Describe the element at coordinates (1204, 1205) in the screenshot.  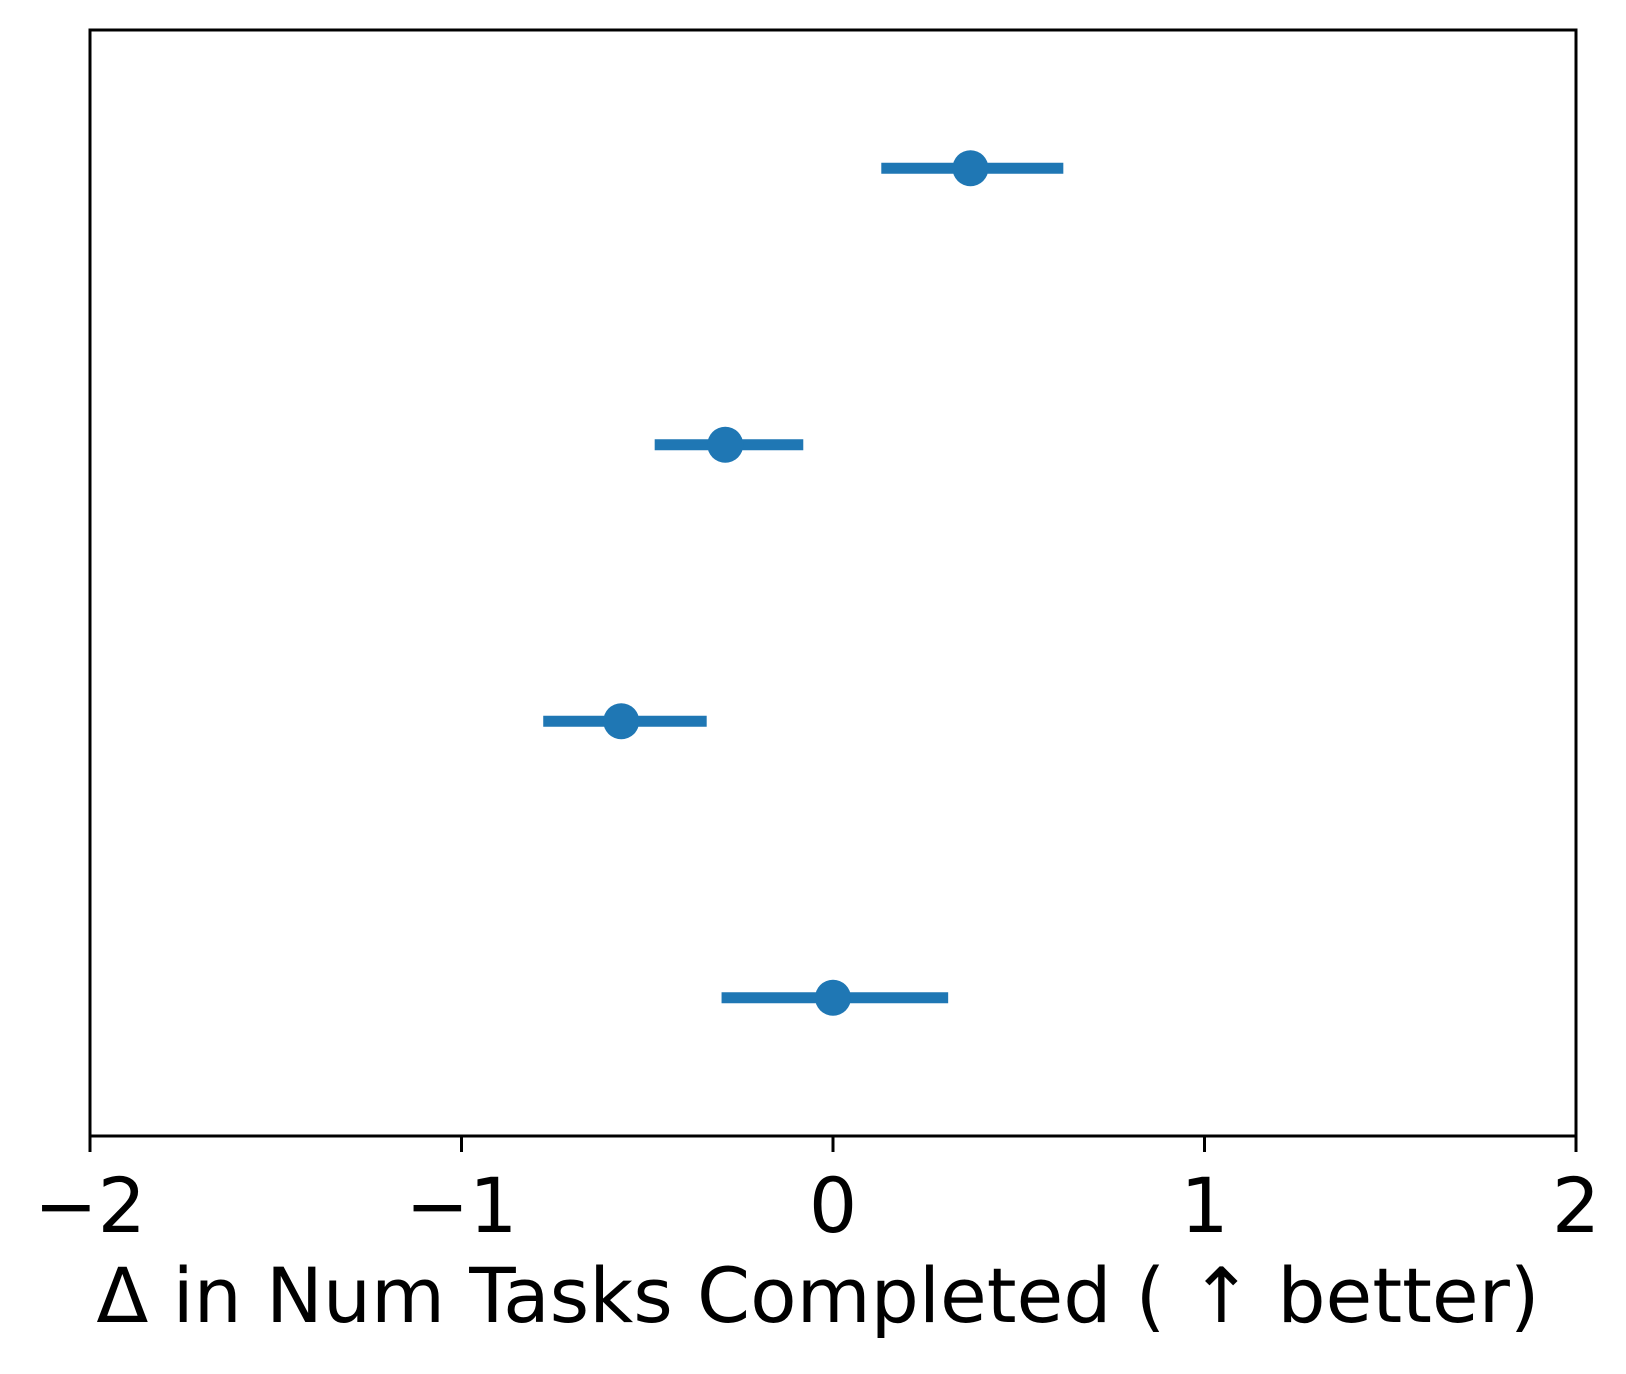
I see `x-tick-label: 1` at that location.